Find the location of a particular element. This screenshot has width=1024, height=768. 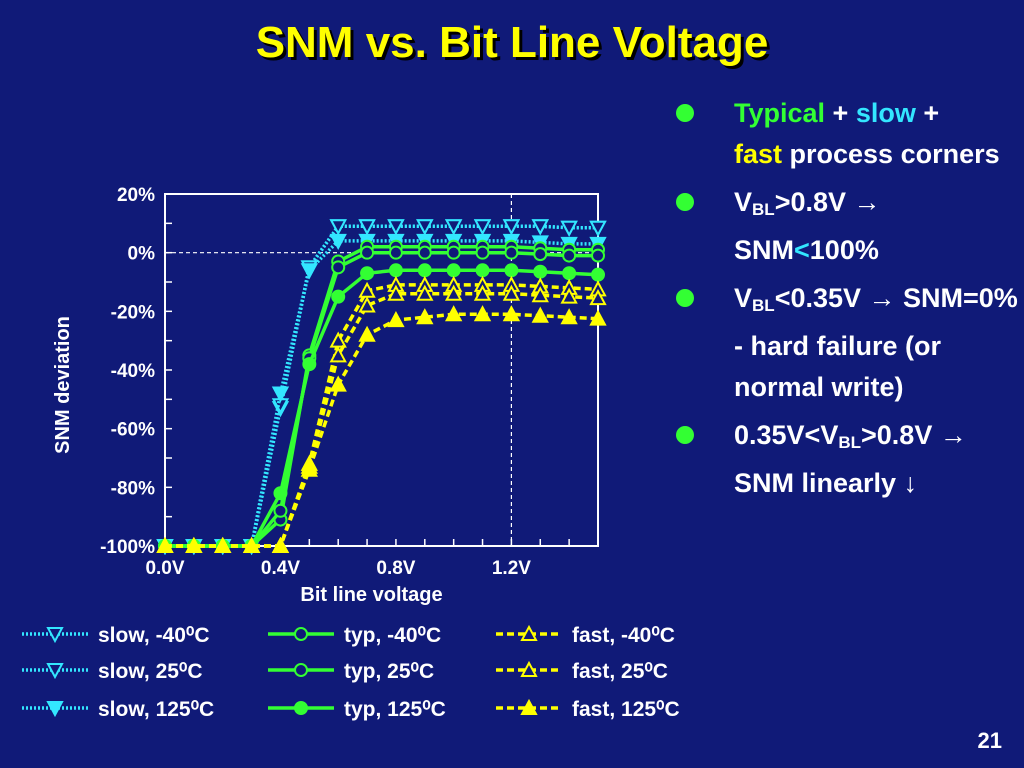

y-tick-label: -80% is located at coordinates (133, 488).